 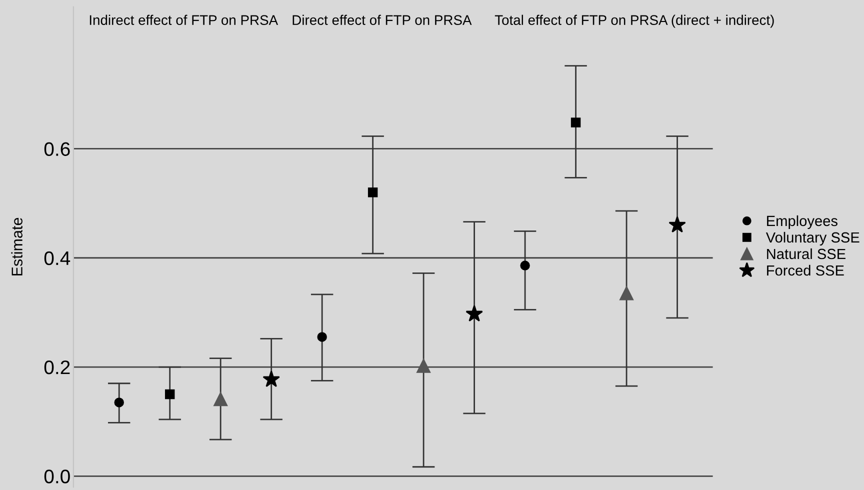 I want to click on y-tick-label: 0.0, so click(x=57, y=477).